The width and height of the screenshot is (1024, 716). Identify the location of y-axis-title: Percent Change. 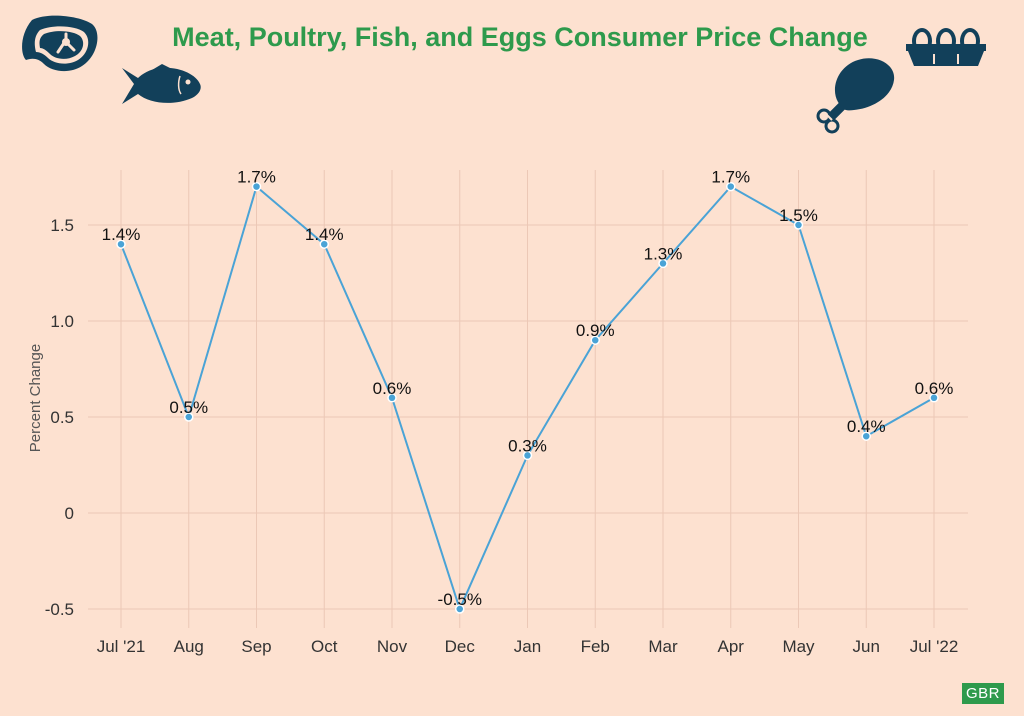
(35, 398).